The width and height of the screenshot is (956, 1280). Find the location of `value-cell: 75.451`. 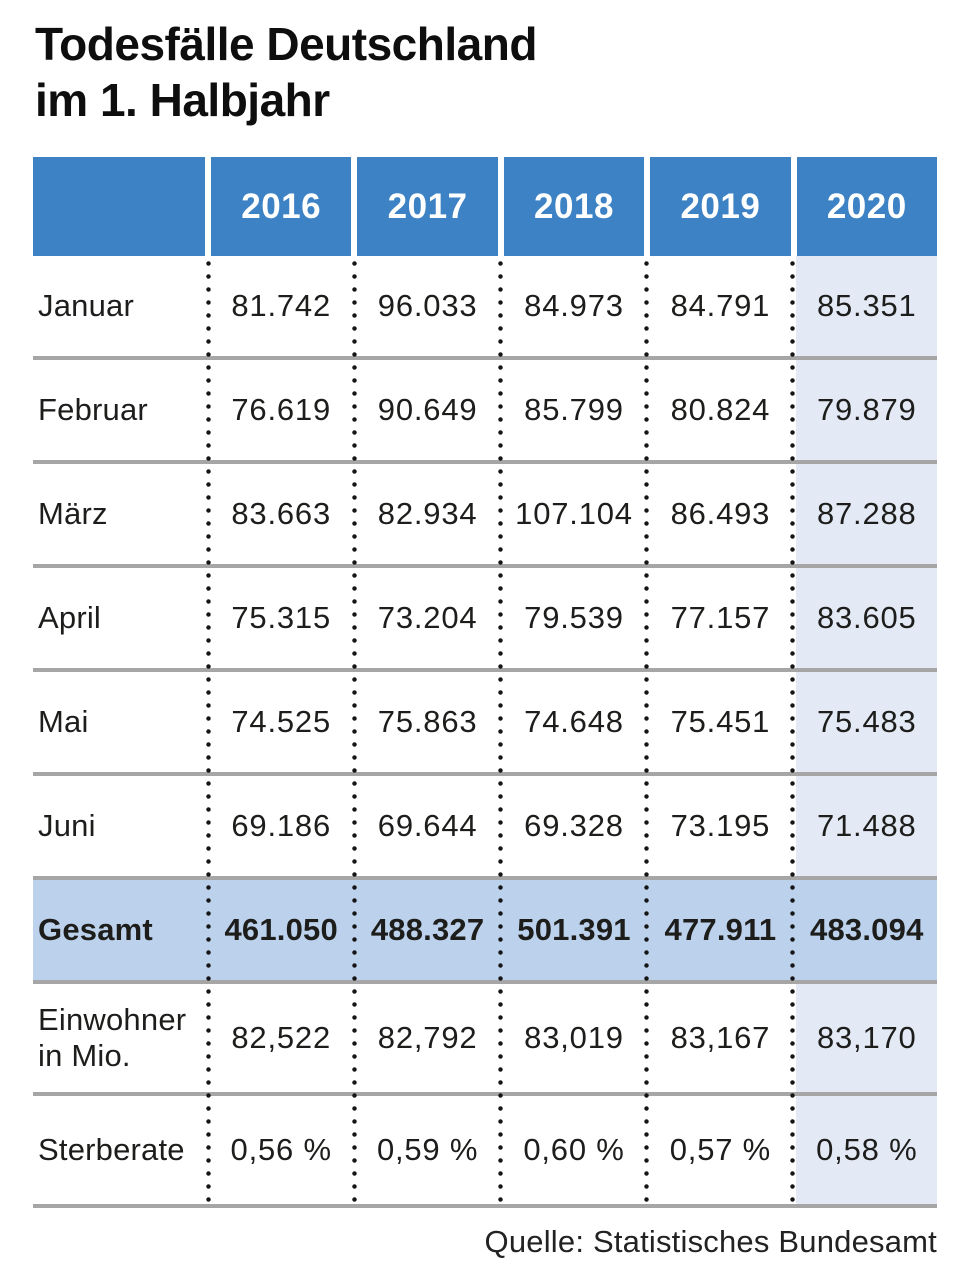

value-cell: 75.451 is located at coordinates (720, 721).